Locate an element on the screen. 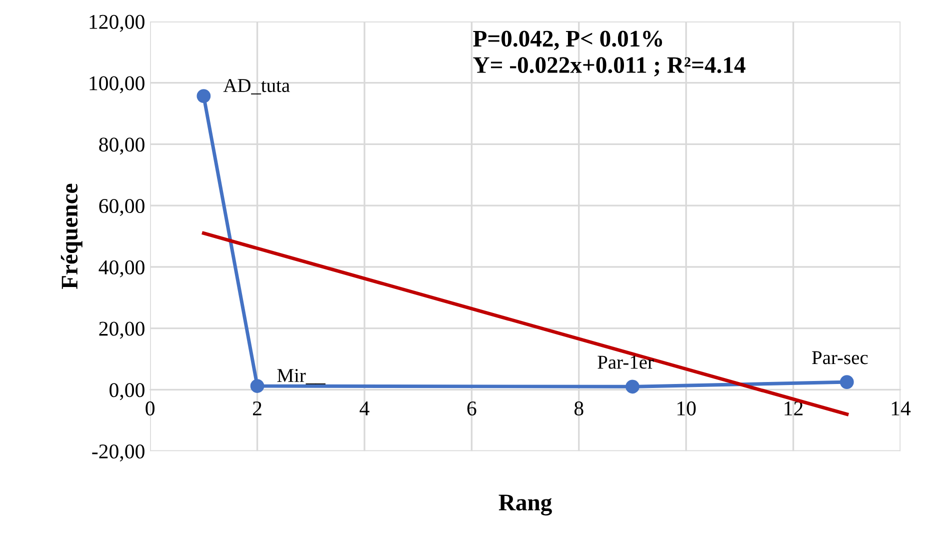 This screenshot has height=537, width=938. x-tick-label: 4 is located at coordinates (365, 409).